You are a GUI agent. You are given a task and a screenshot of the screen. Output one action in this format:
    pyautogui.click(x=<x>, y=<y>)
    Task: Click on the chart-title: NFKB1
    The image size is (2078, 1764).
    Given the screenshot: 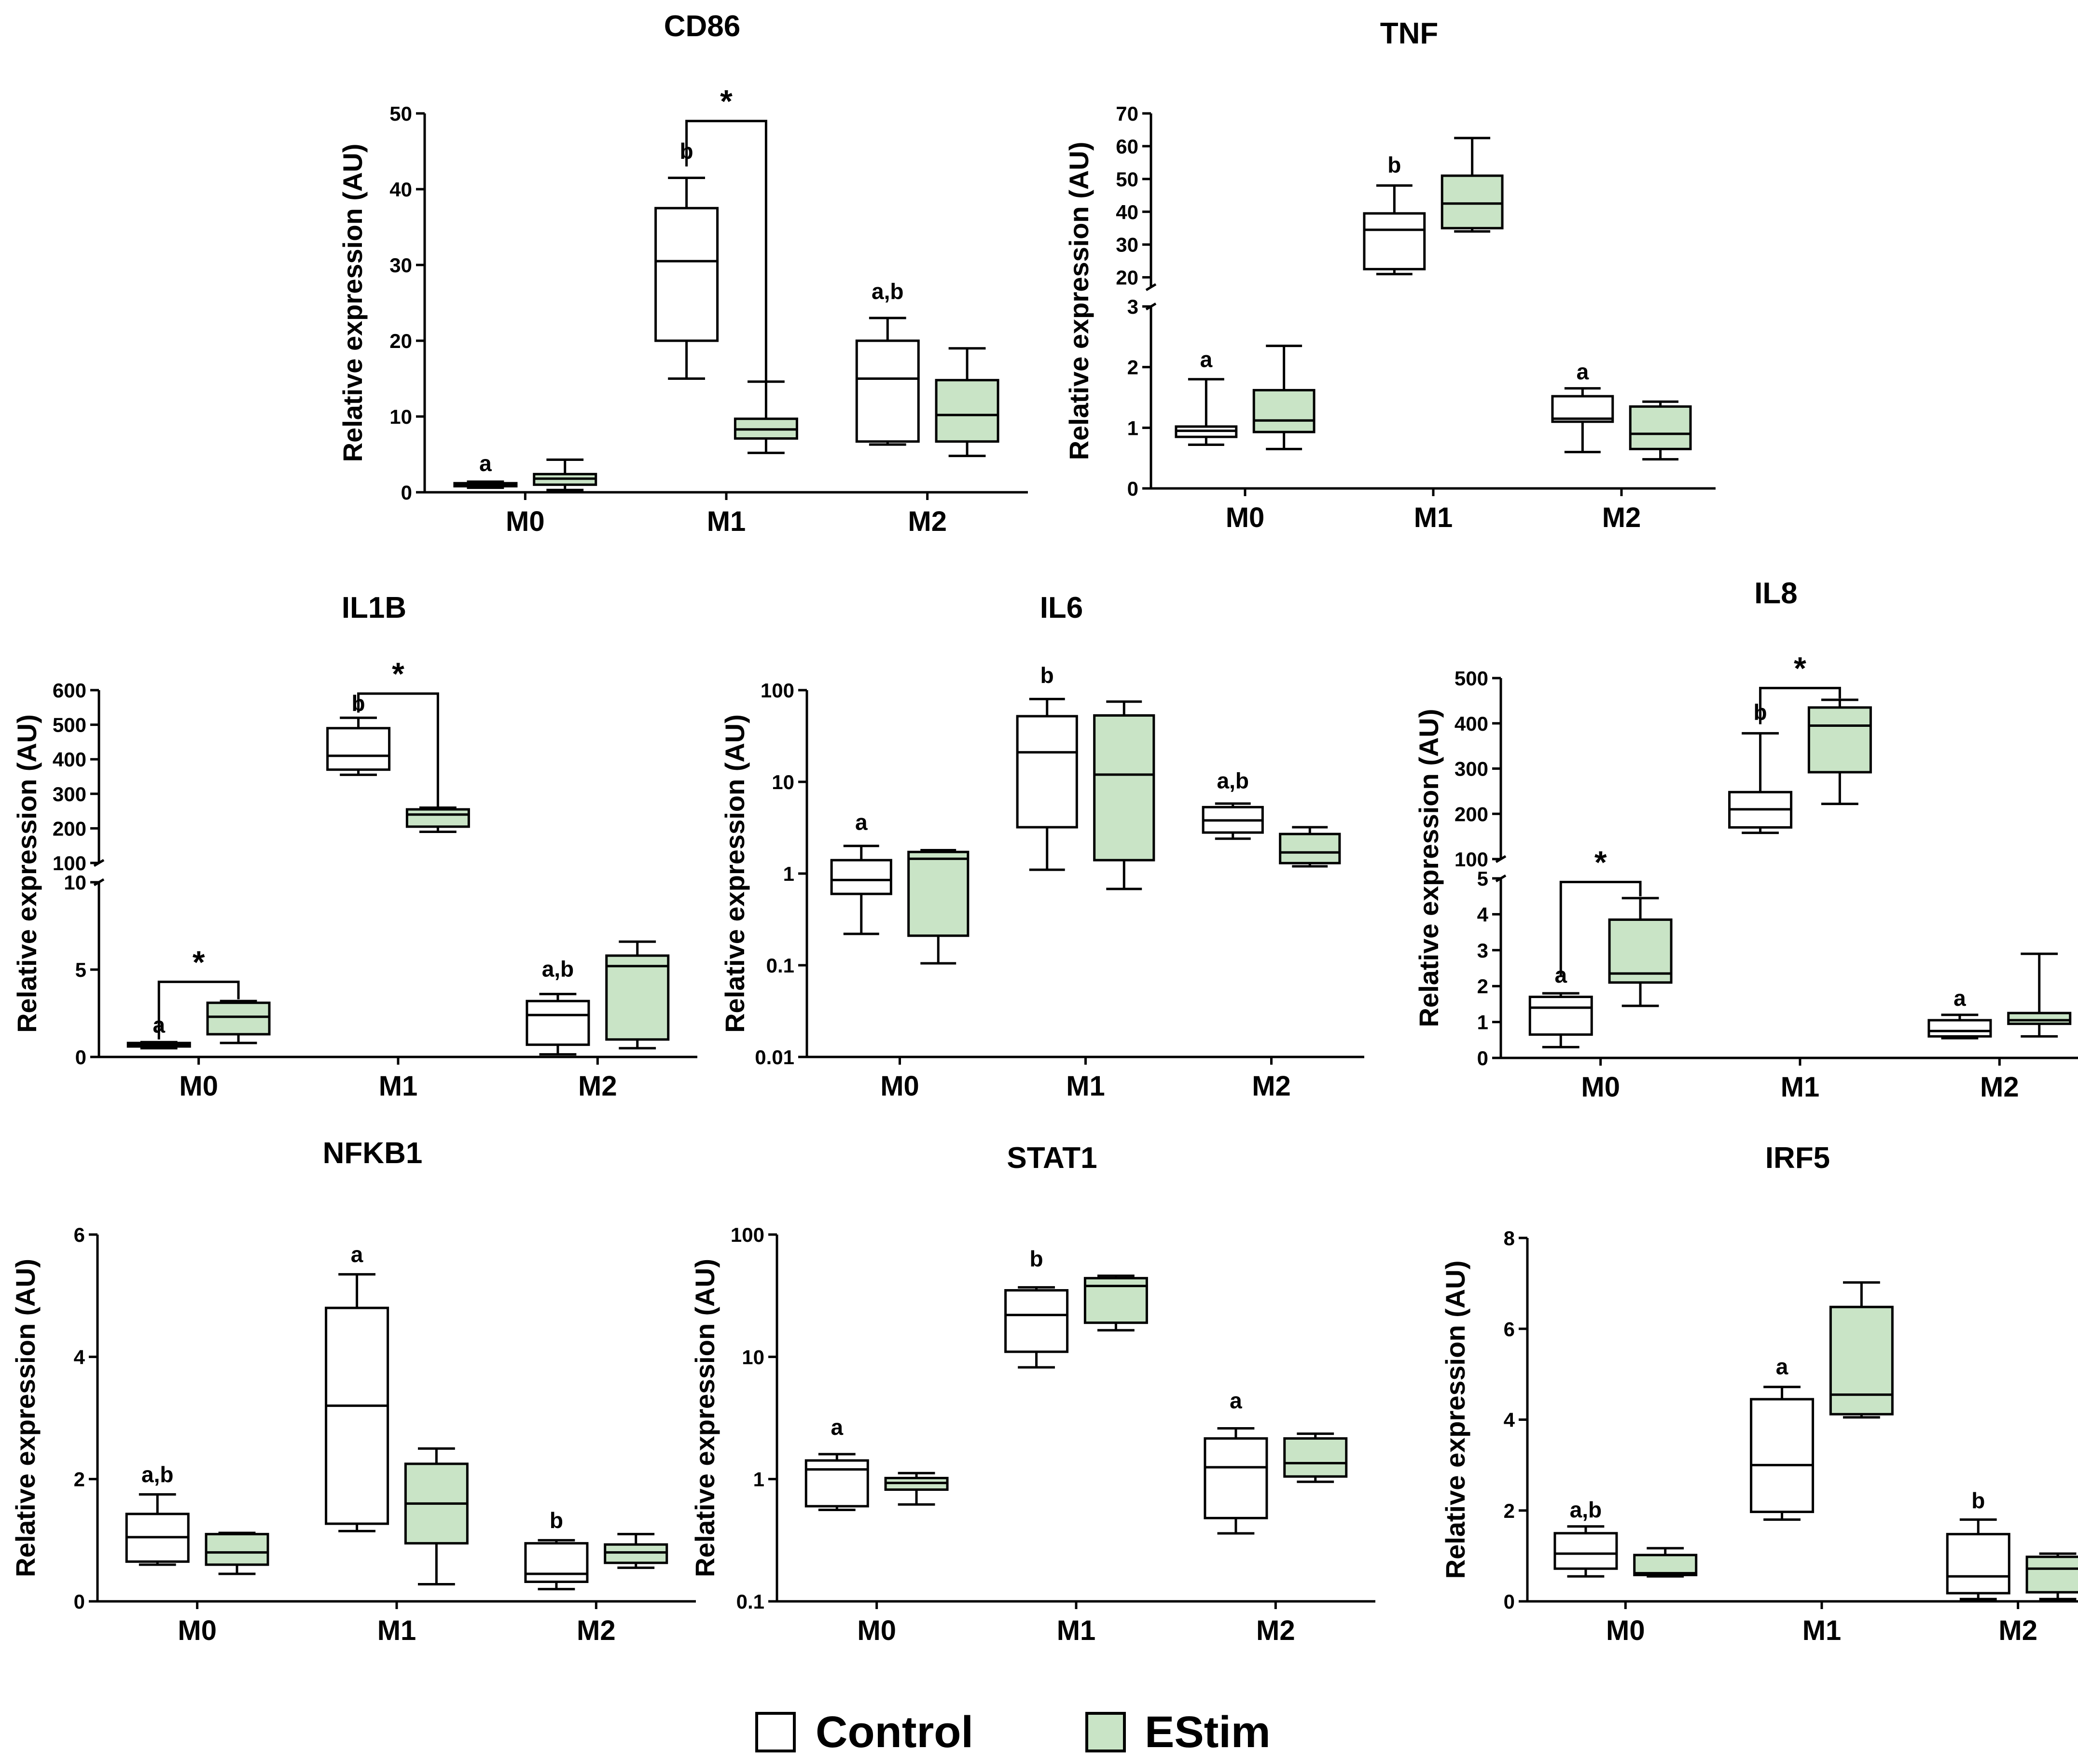 What is the action you would take?
    pyautogui.click(x=373, y=1153)
    